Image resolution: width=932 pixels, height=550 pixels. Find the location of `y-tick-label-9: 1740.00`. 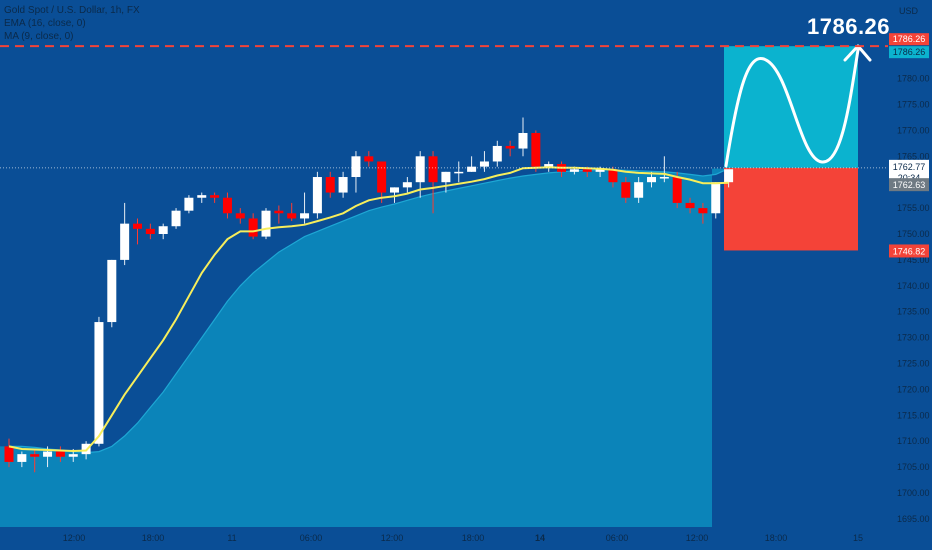

y-tick-label-9: 1740.00 is located at coordinates (913, 286).